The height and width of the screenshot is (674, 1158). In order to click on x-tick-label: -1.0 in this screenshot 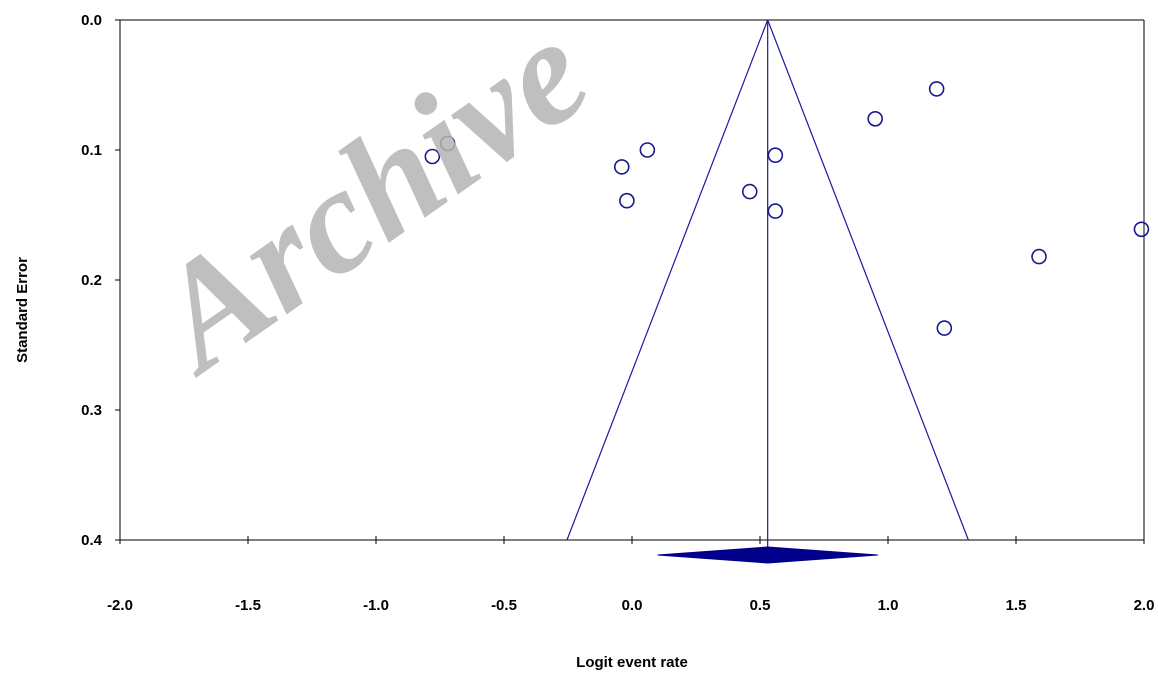, I will do `click(376, 605)`.